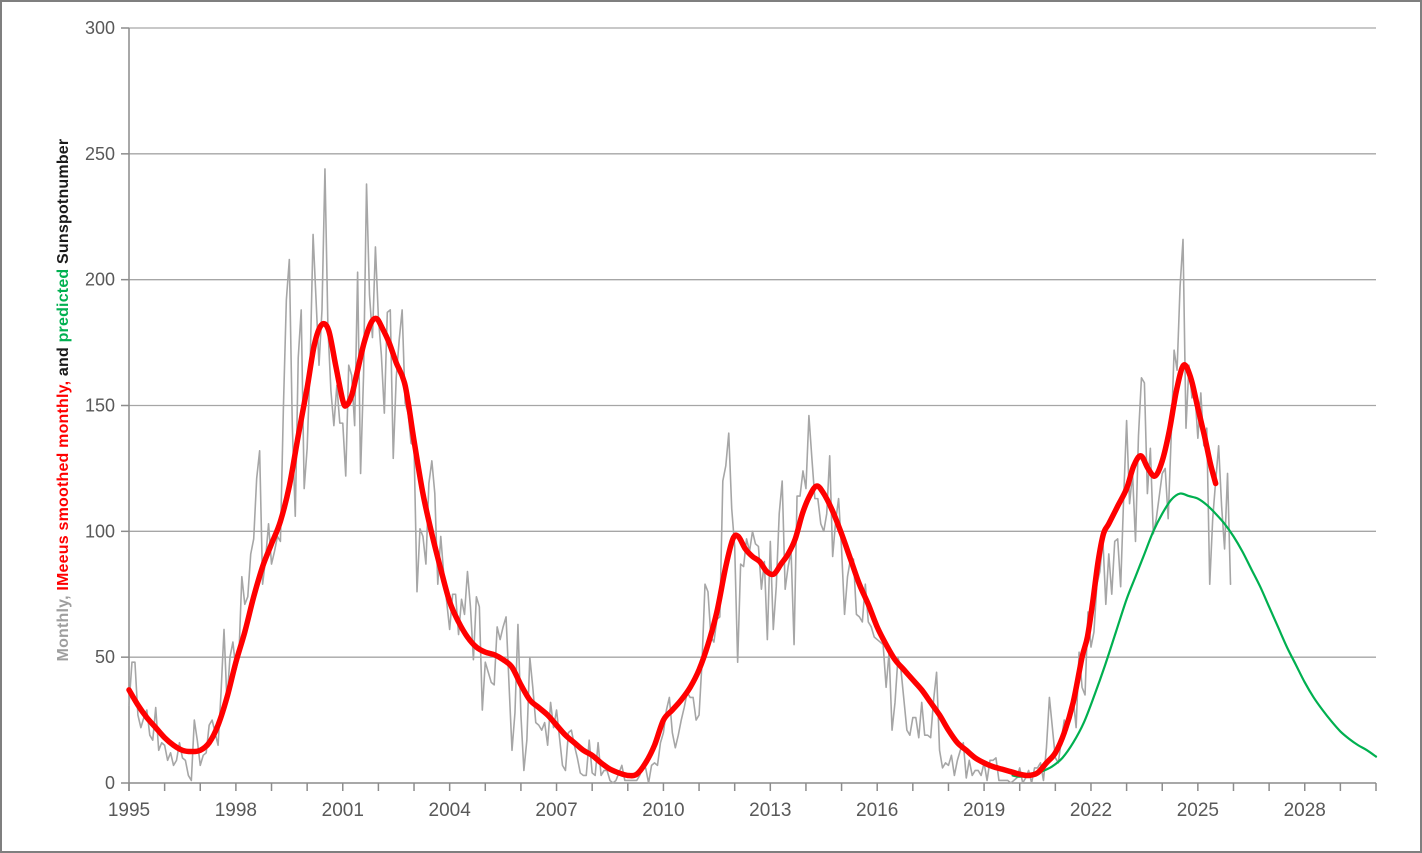  Describe the element at coordinates (100, 28) in the screenshot. I see `y-tick-label-300: 300` at that location.